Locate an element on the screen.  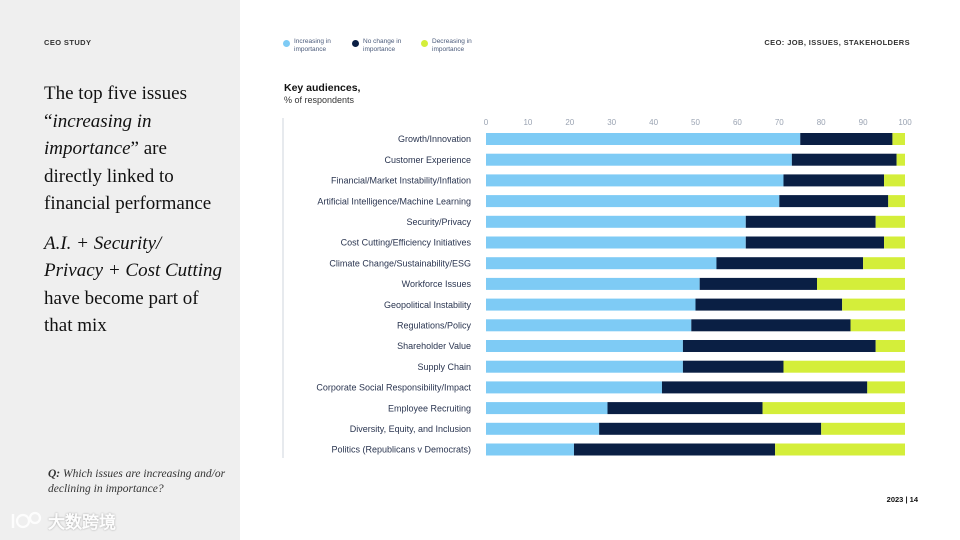
question-prefix: Q: is located at coordinates (54, 474).